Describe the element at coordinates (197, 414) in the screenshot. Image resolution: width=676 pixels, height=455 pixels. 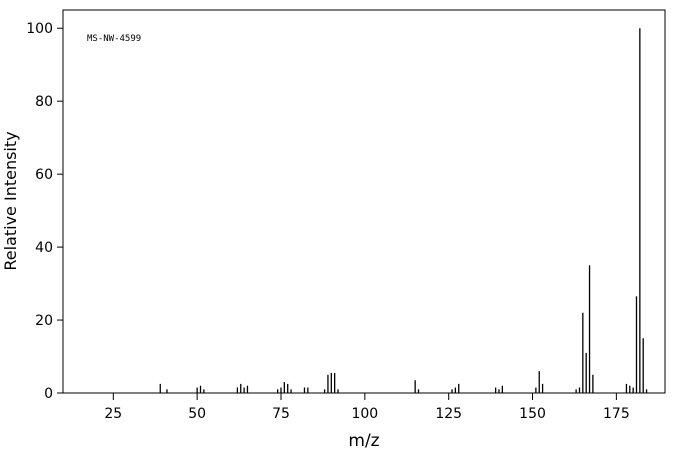
I see `x-tick-label: 50` at that location.